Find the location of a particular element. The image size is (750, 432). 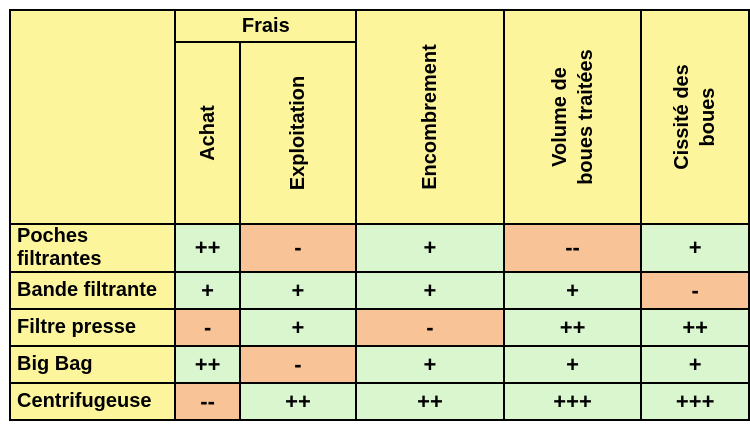

column-header-text: boues traitées is located at coordinates (585, 117).